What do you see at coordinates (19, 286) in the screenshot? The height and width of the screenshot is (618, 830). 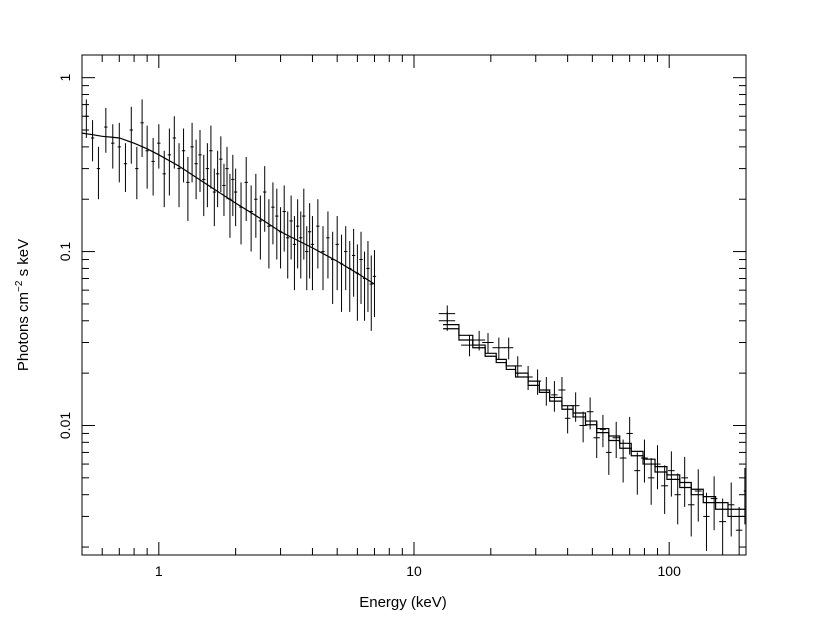 I see `y-axis-label-sup: −2` at bounding box center [19, 286].